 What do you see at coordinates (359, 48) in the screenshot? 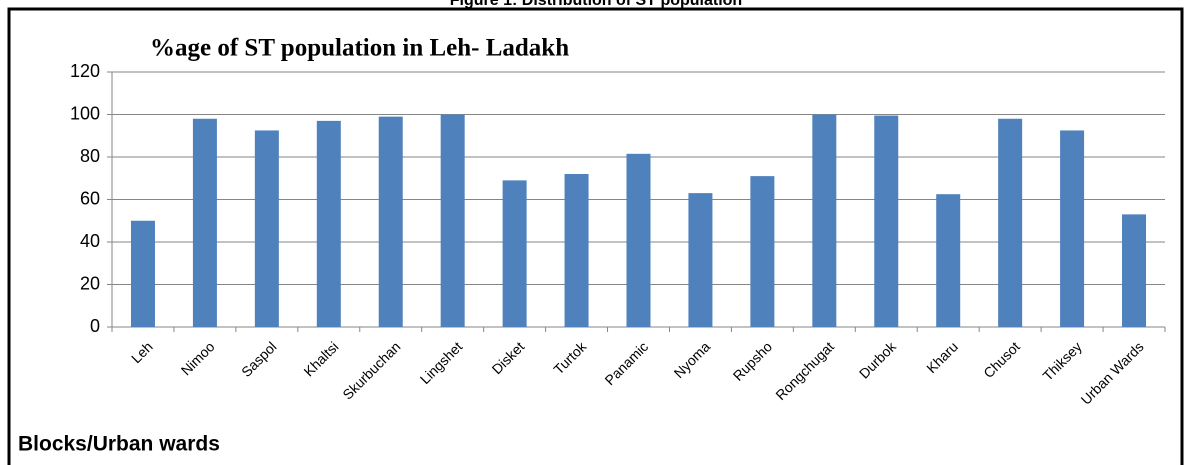
I see `chart-title: %age of ST population in Leh- Ladakh` at bounding box center [359, 48].